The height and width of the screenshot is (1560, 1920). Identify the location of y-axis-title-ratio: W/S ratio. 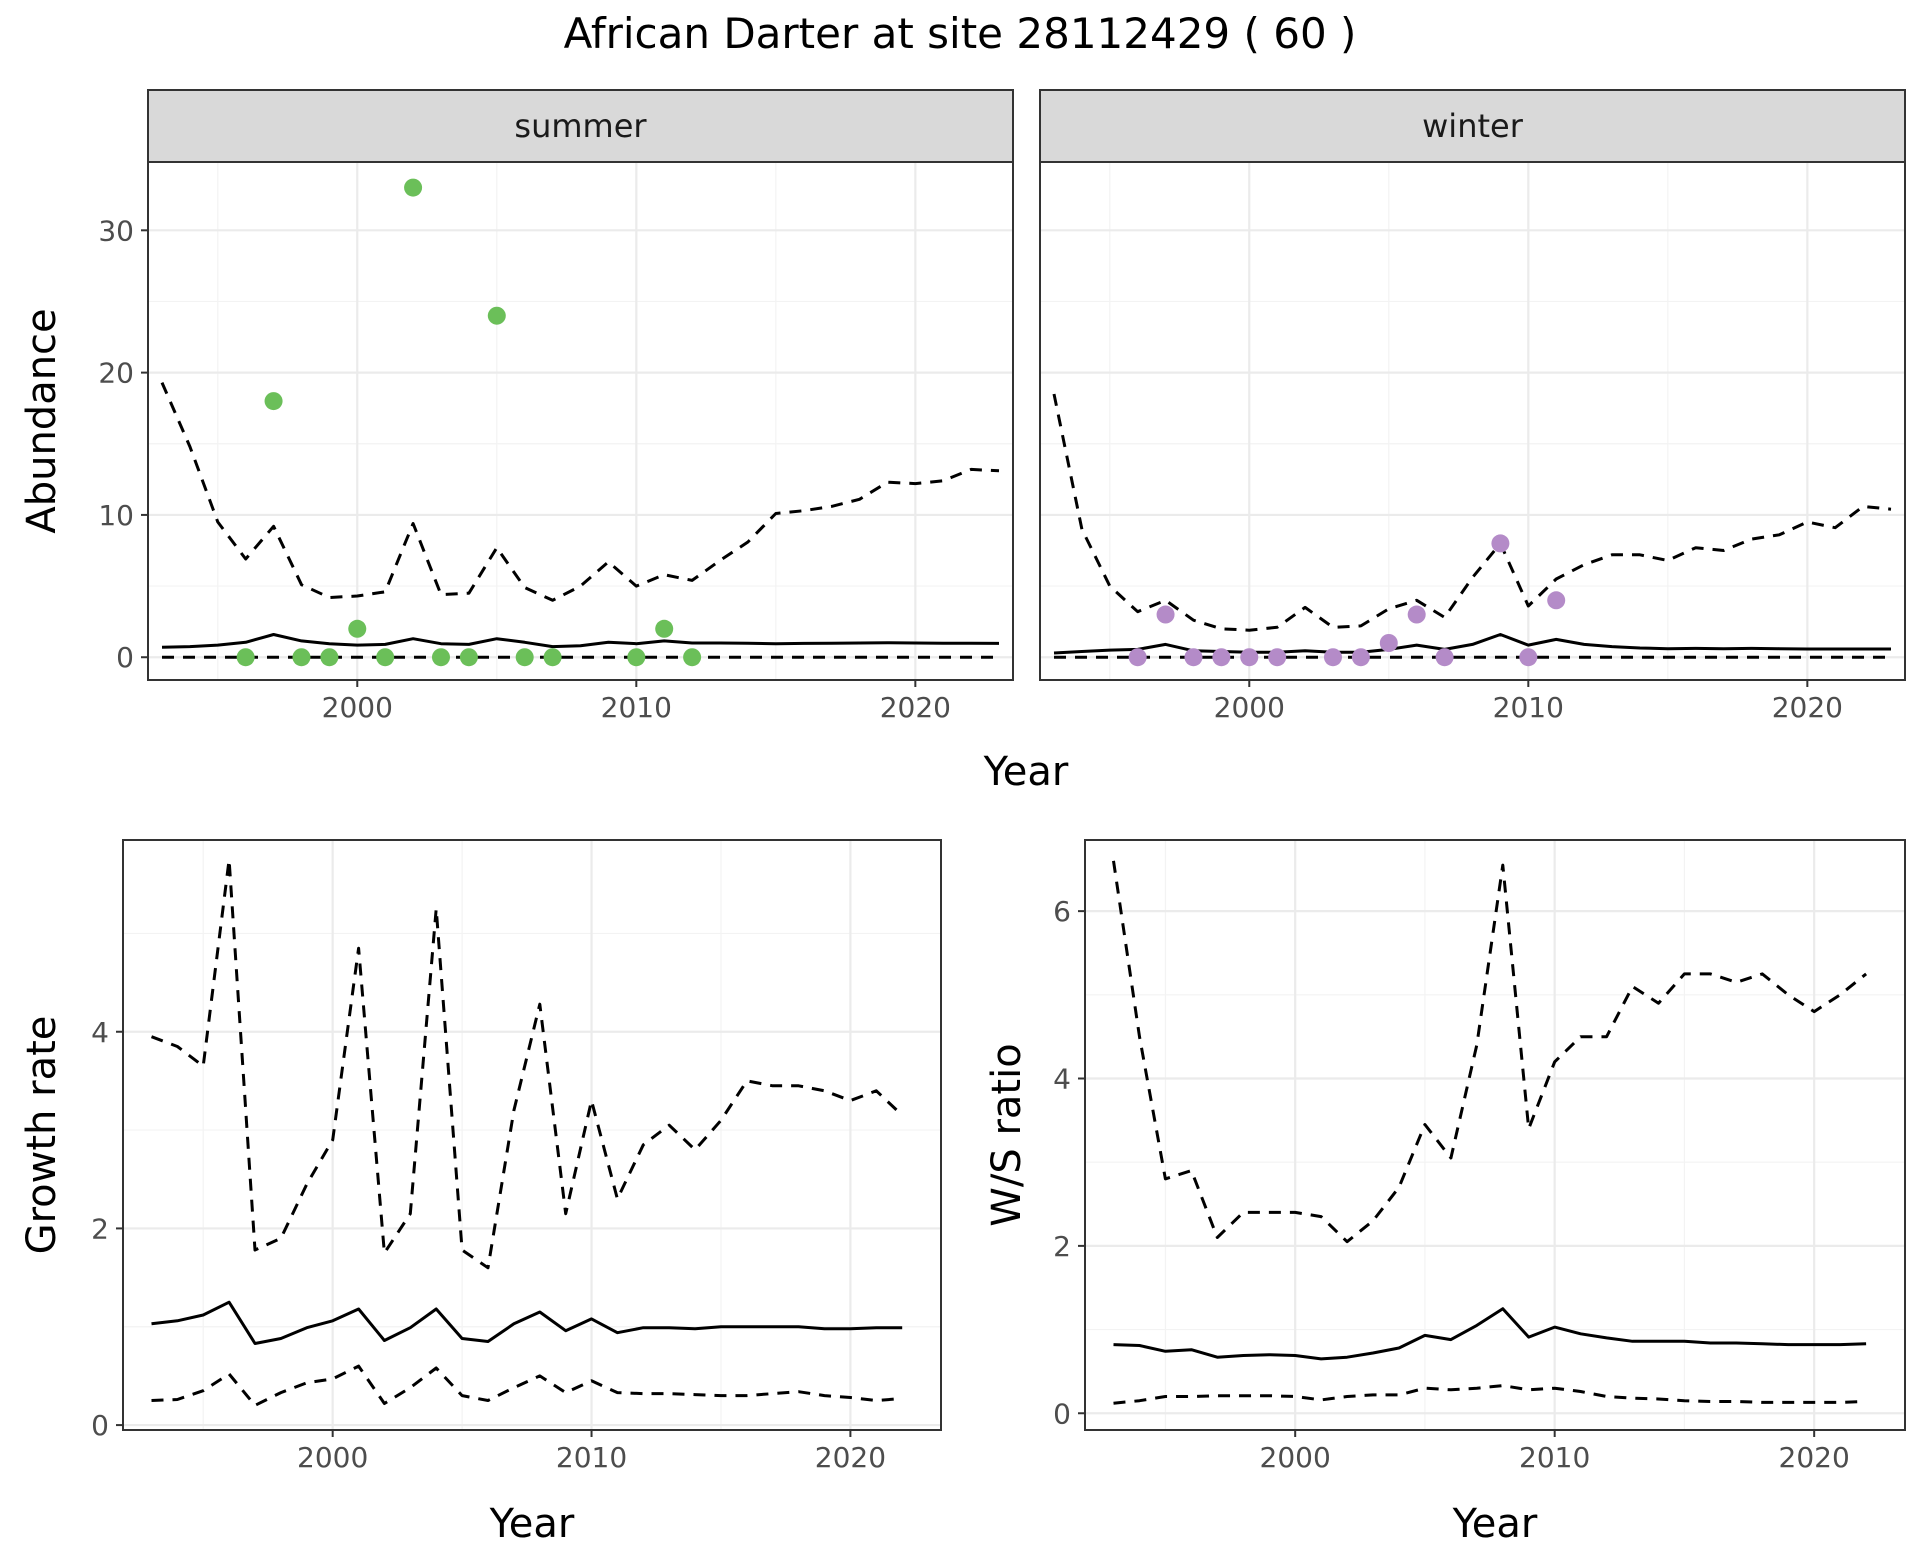
(1007, 1134).